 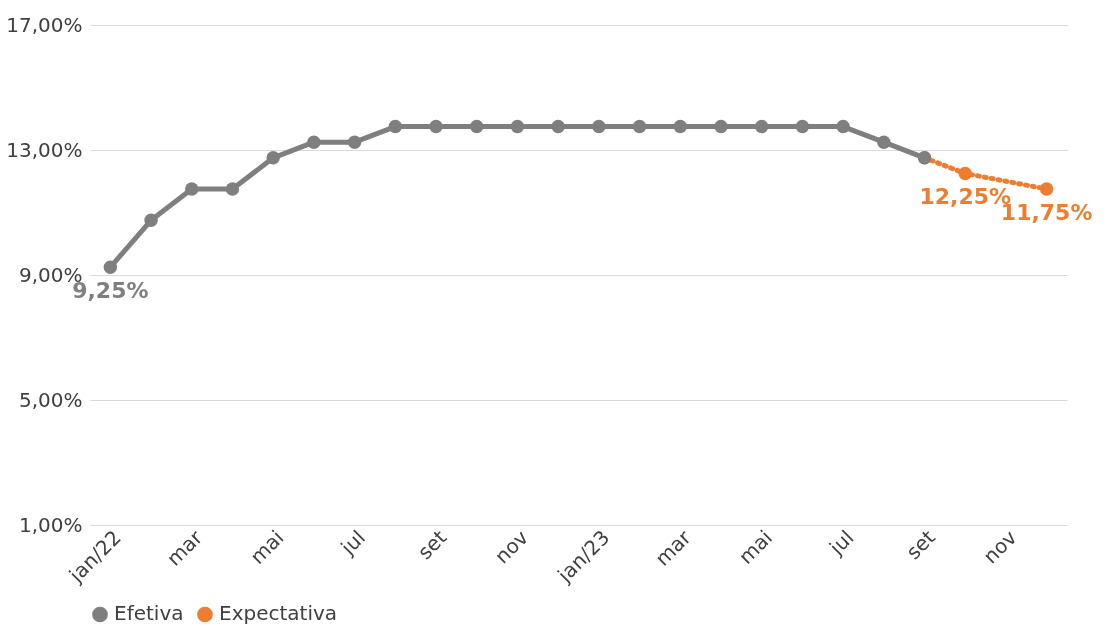 I want to click on legend-label: Expectativa, so click(x=278, y=613).